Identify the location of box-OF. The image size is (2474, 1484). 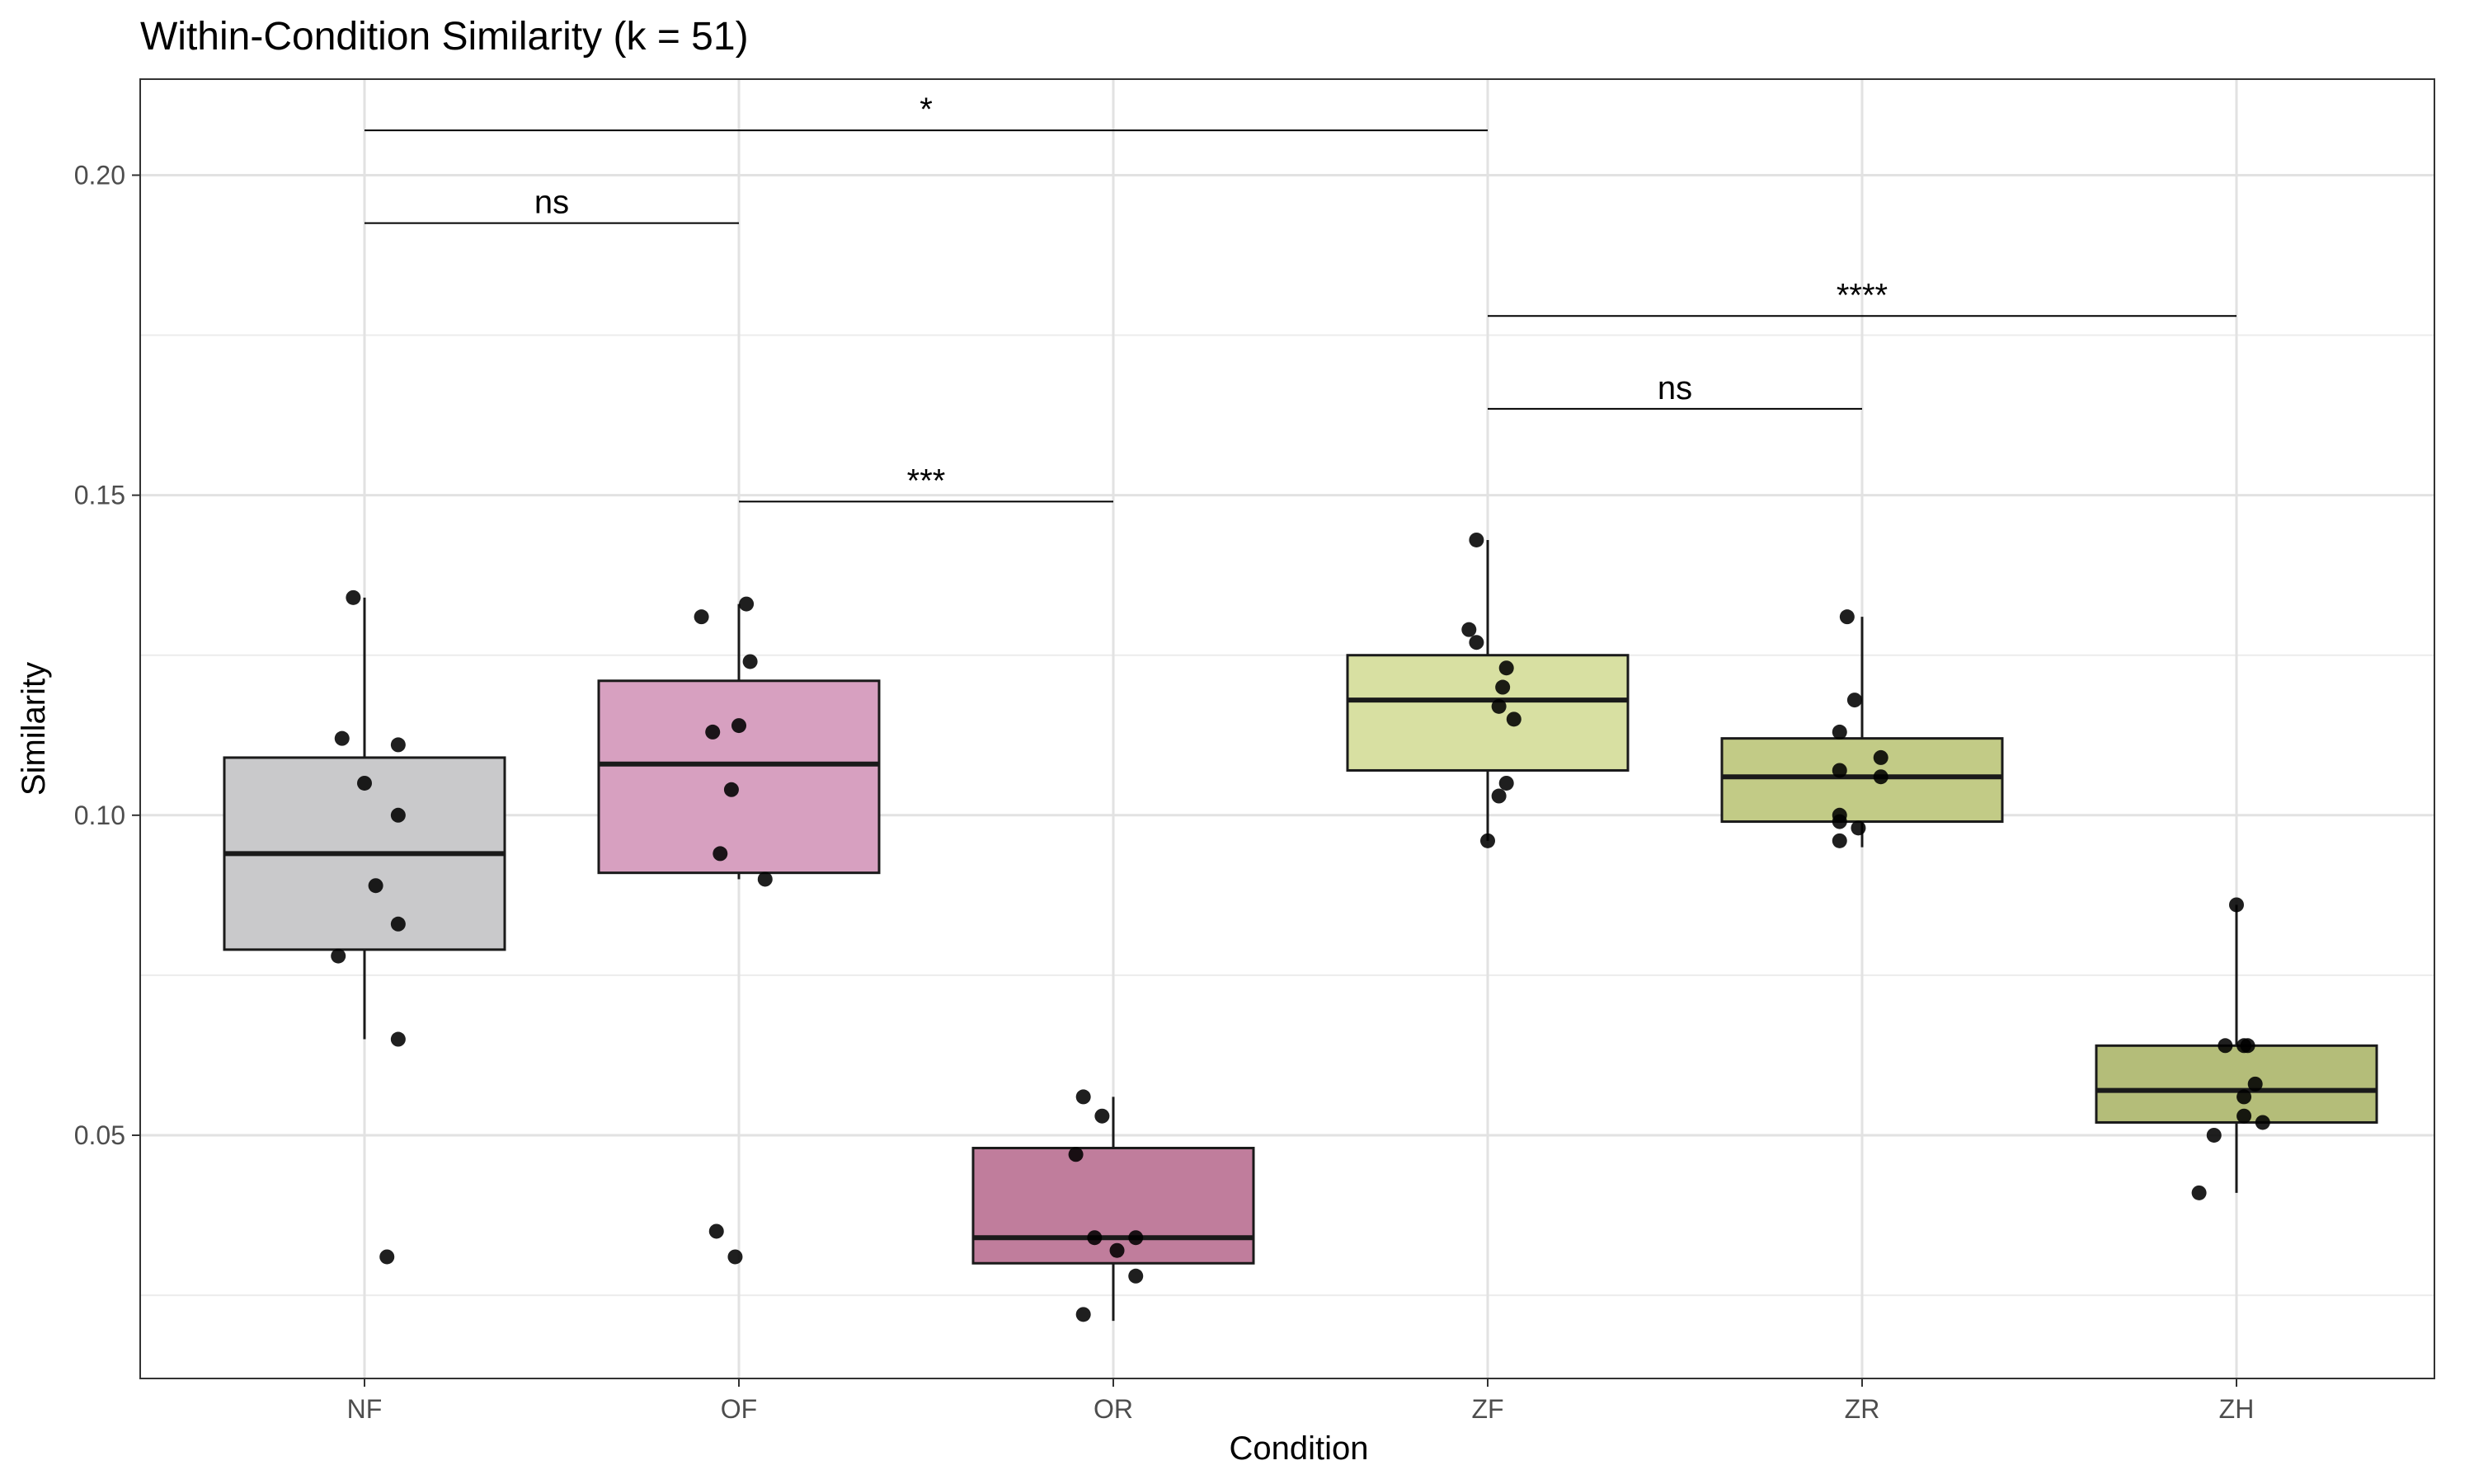
(739, 777).